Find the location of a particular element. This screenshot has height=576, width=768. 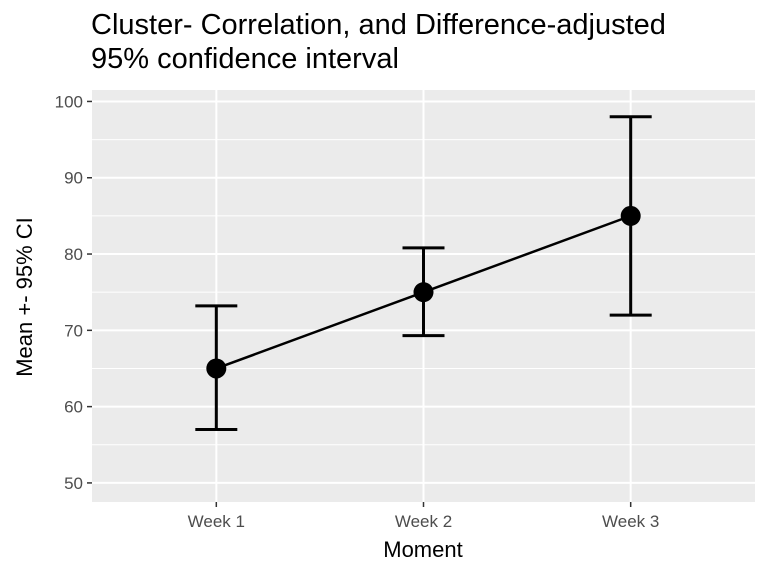

y-axis-title: Mean +- 95% CI is located at coordinates (24, 297).